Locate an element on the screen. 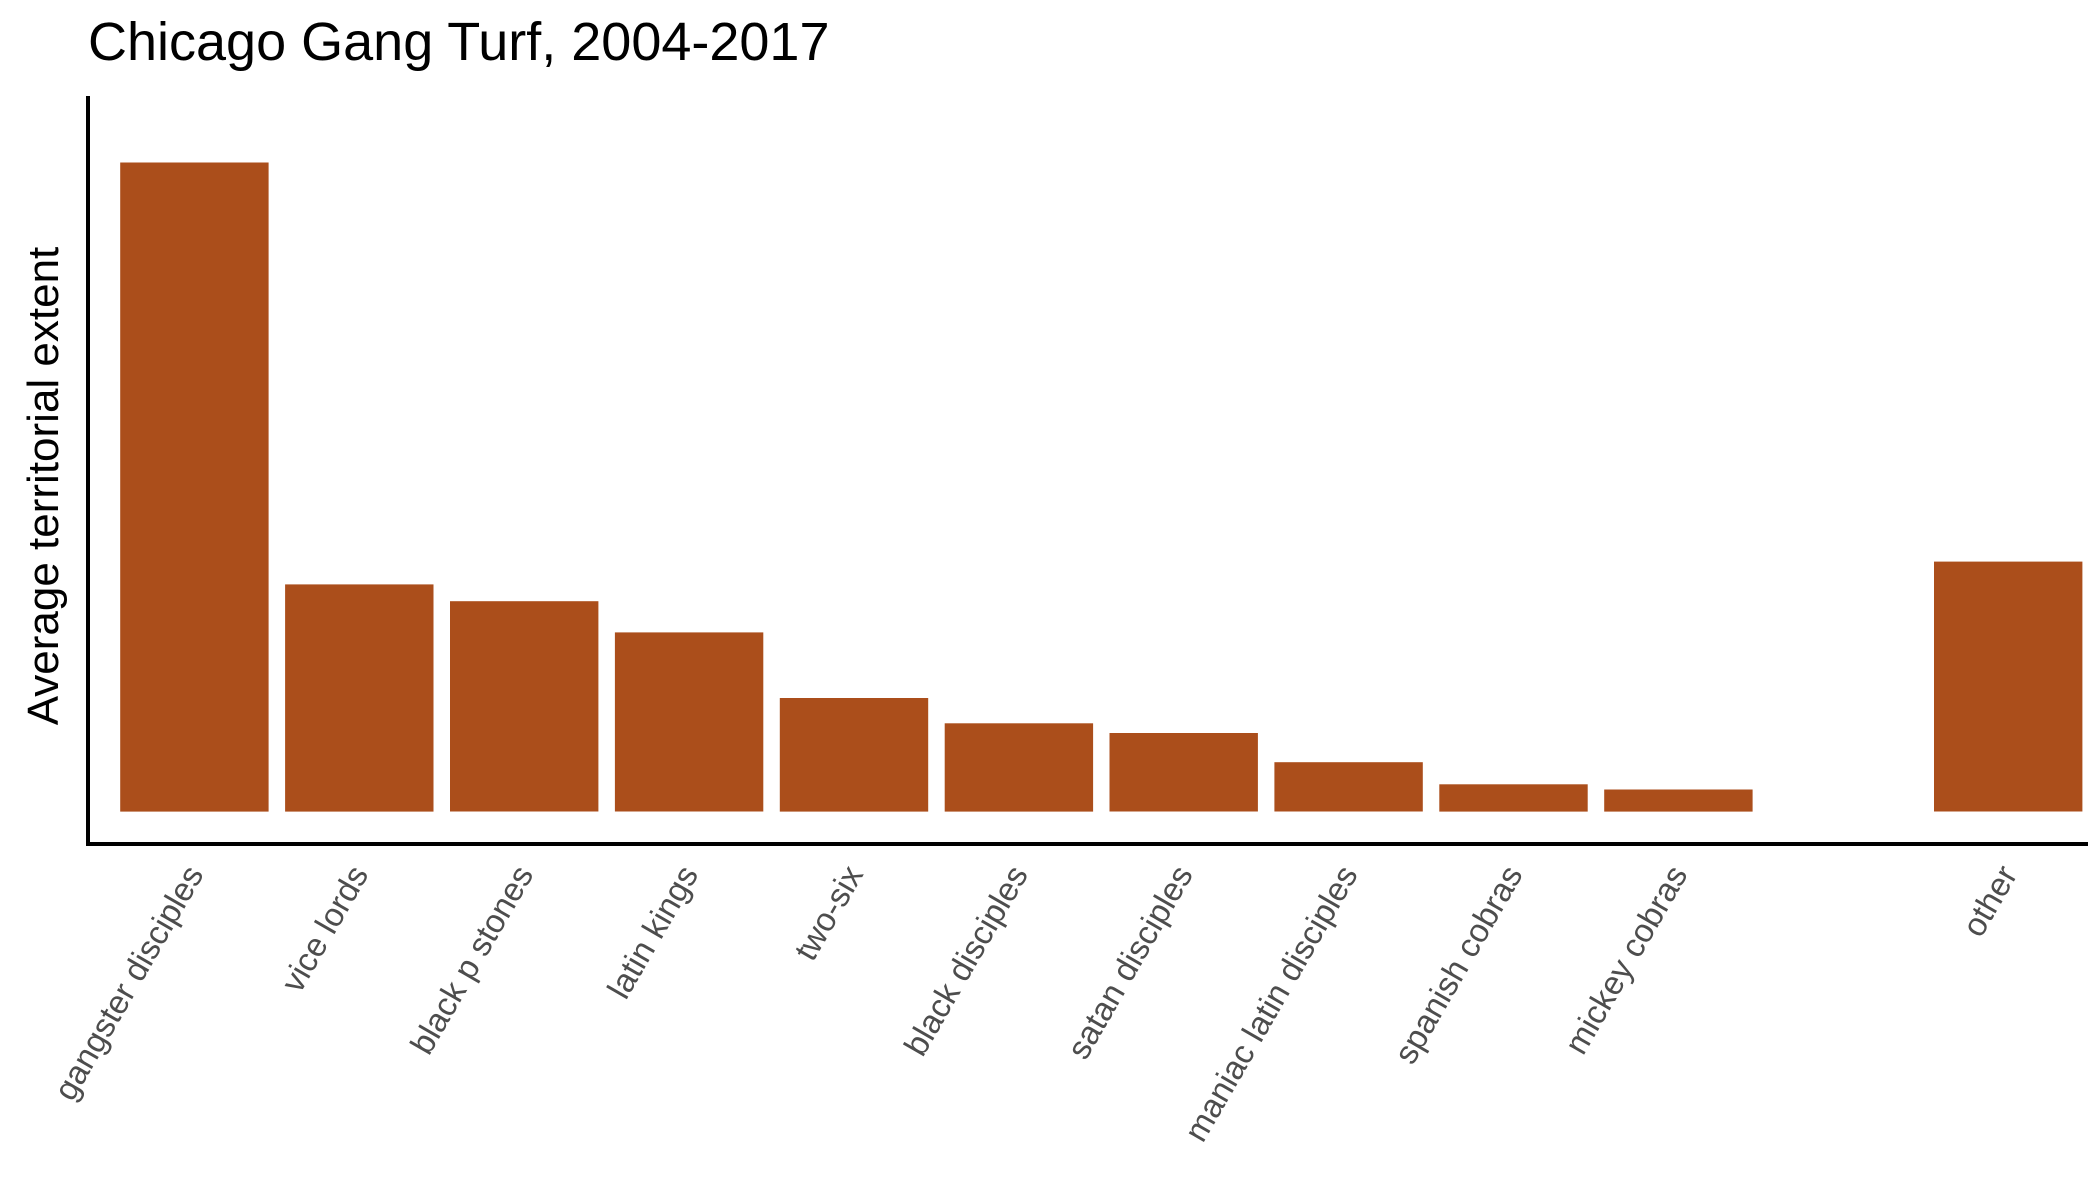 This screenshot has height=1200, width=2100. y-axis-label: Average territorial extent is located at coordinates (43, 486).